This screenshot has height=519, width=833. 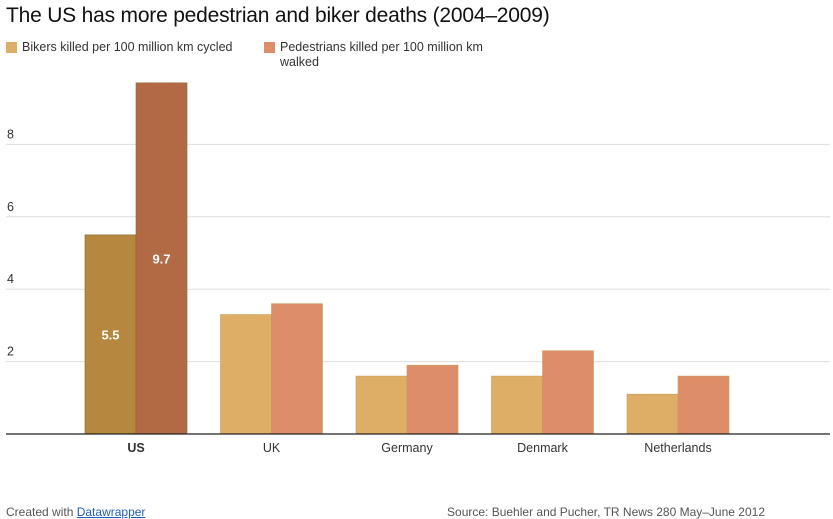 I want to click on legend-item-bikers: Bikers killed per 100 million km cycled, so click(x=131, y=47).